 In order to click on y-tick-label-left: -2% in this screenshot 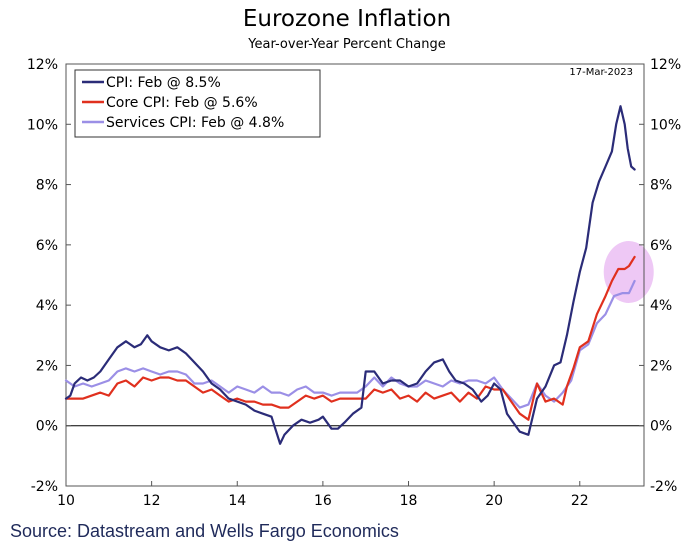, I will do `click(44, 487)`.